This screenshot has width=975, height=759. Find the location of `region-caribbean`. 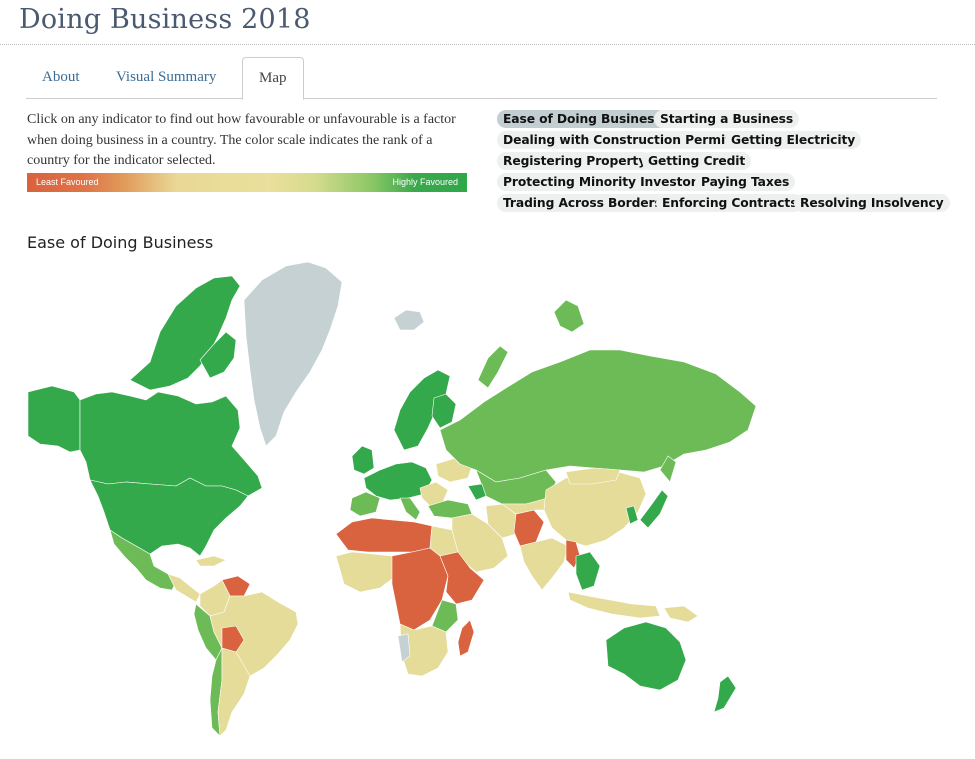

region-caribbean is located at coordinates (211, 561).